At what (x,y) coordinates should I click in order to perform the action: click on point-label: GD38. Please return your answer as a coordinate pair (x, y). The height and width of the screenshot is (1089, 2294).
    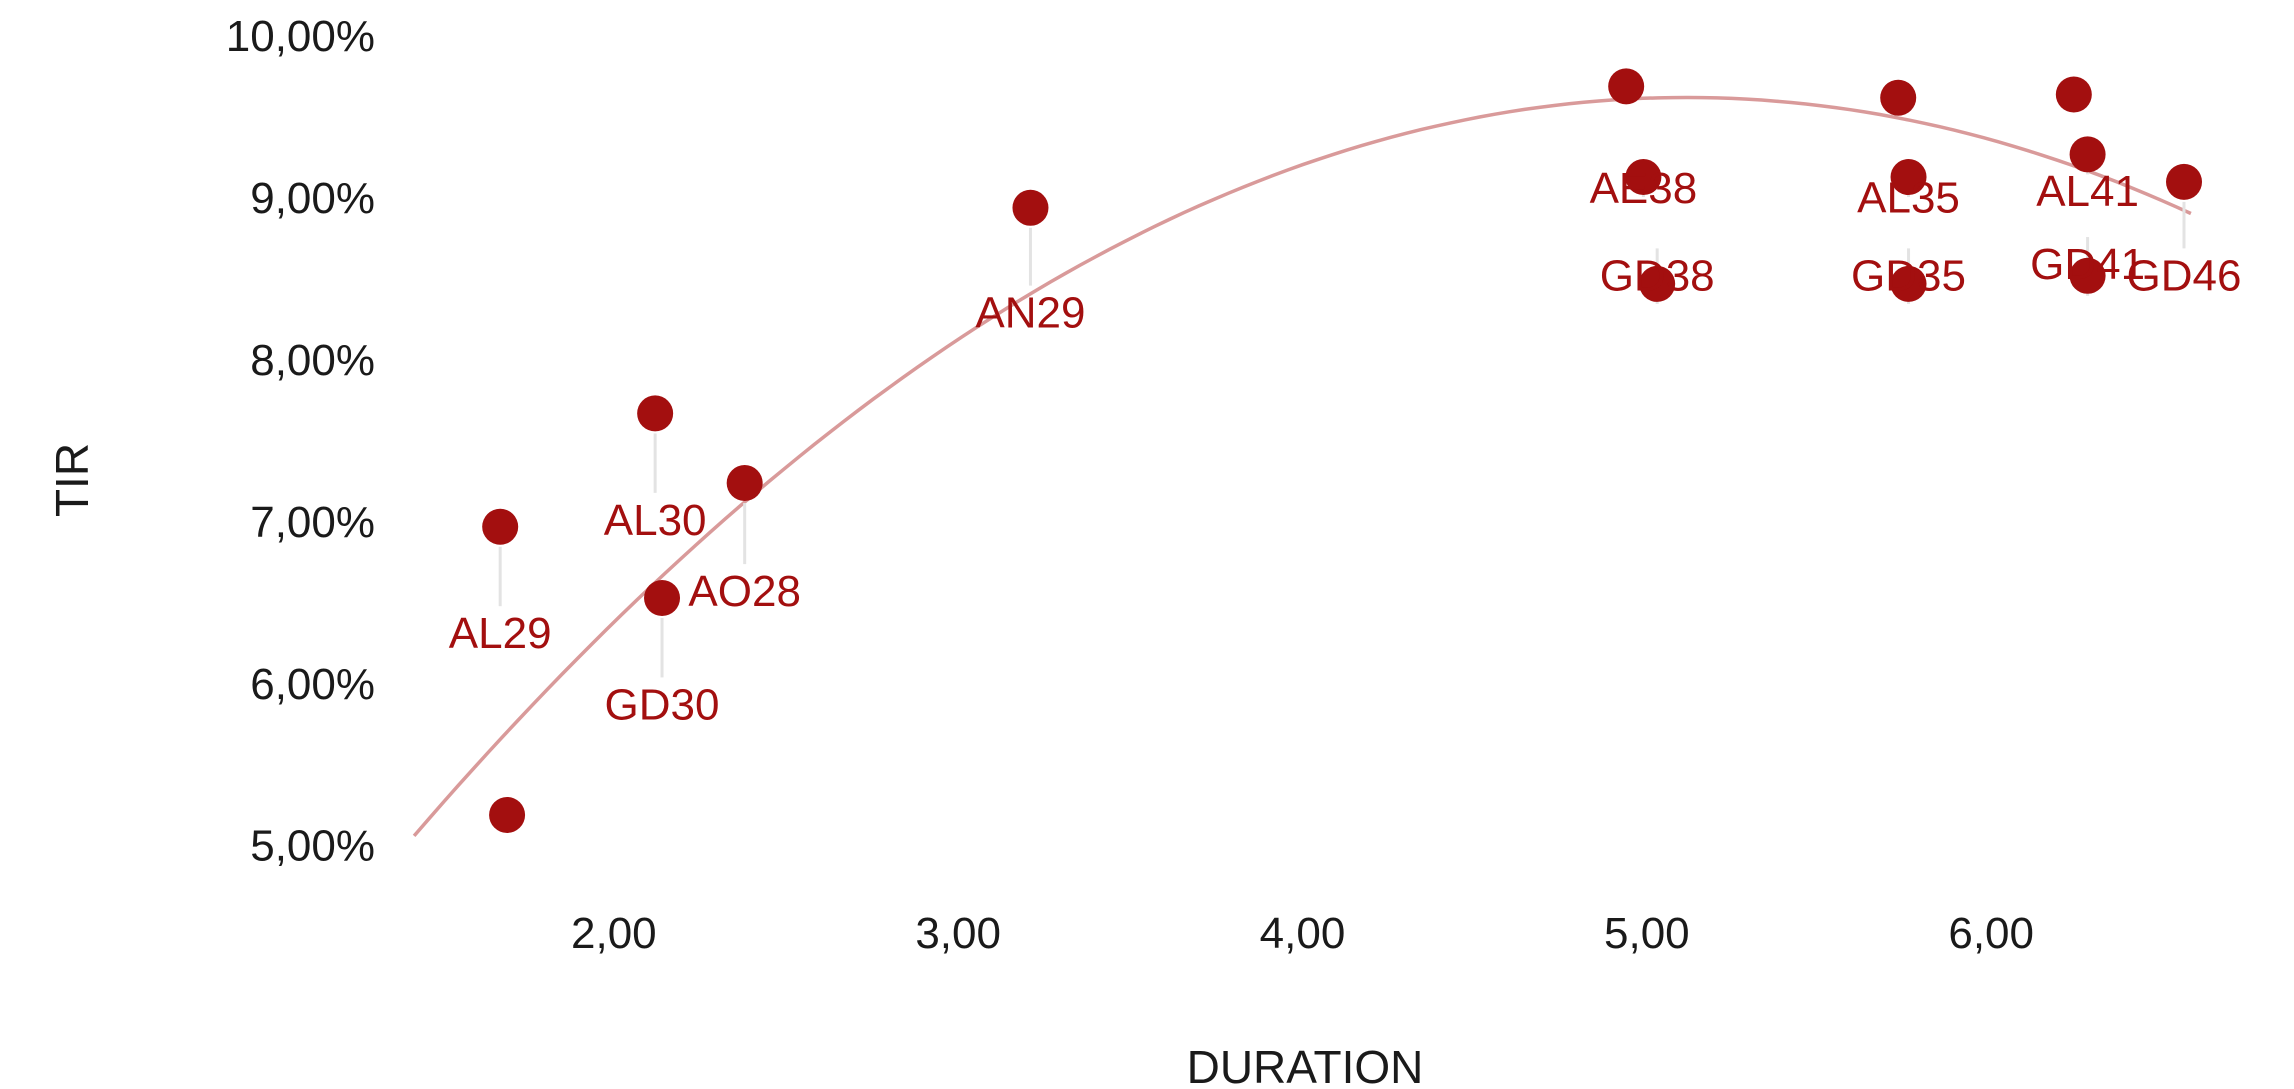
    Looking at the image, I should click on (1657, 275).